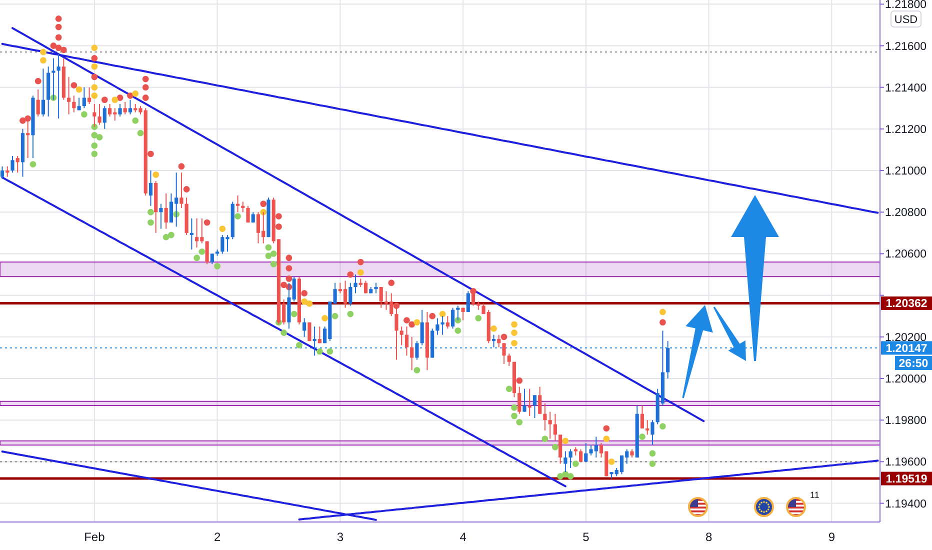 The image size is (932, 550). Describe the element at coordinates (815, 495) in the screenshot. I see `annotation: 11` at that location.